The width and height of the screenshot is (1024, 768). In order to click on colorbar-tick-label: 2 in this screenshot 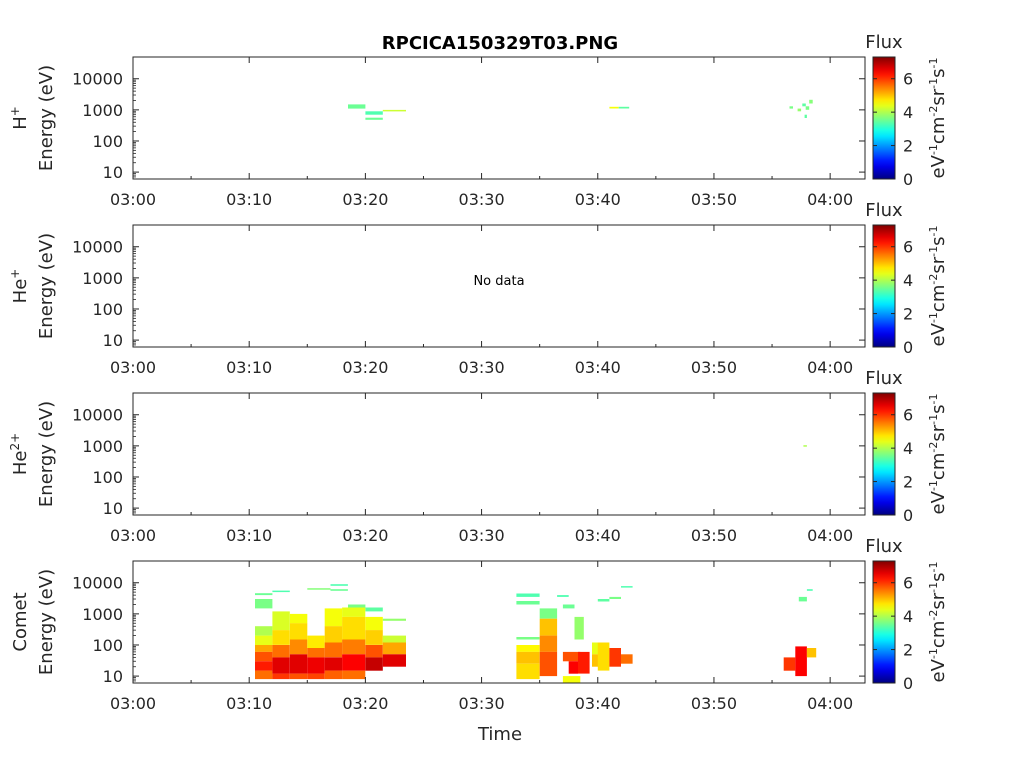, I will do `click(908, 314)`.